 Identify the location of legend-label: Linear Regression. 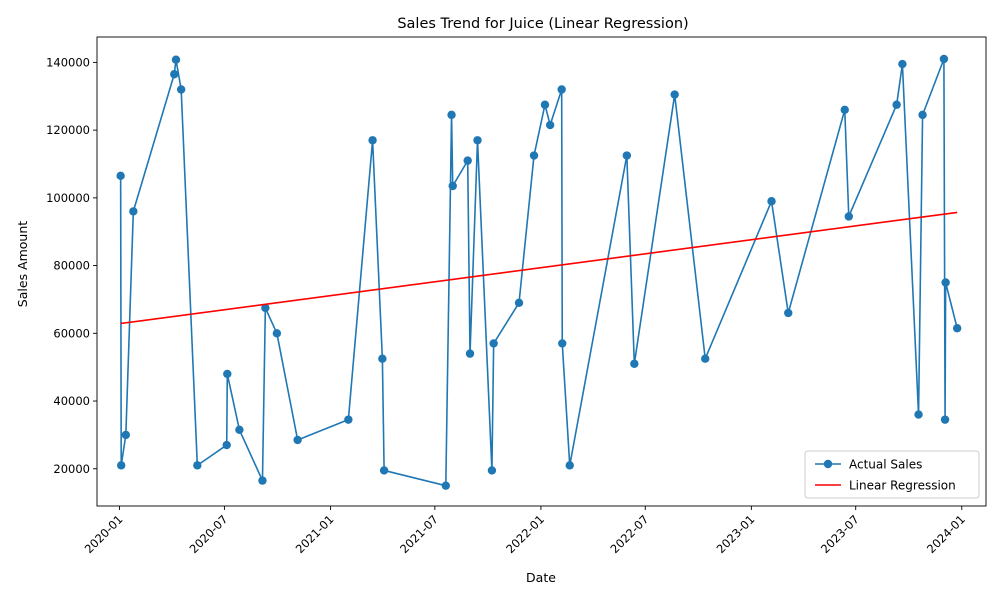
(902, 486).